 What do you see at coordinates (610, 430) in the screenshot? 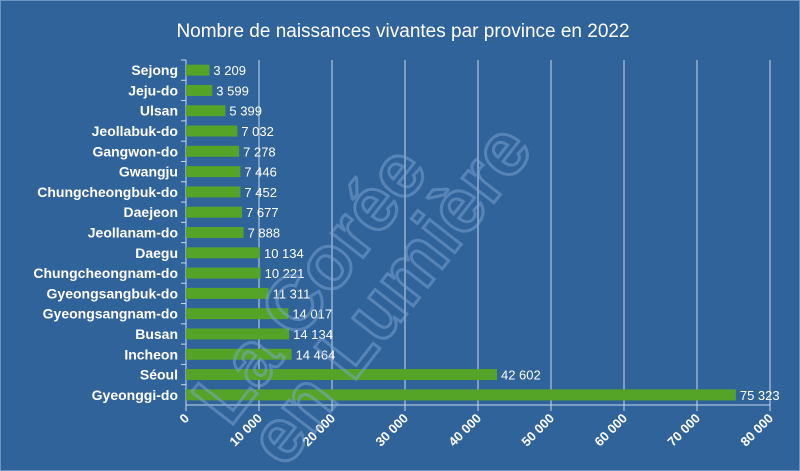
I see `x-tick-label: 60 000` at bounding box center [610, 430].